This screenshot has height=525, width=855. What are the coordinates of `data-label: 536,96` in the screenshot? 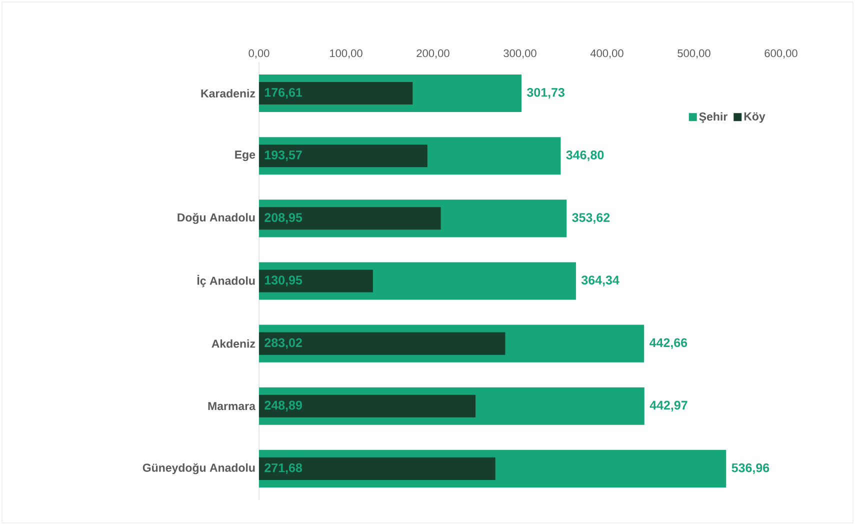 It's located at (751, 468).